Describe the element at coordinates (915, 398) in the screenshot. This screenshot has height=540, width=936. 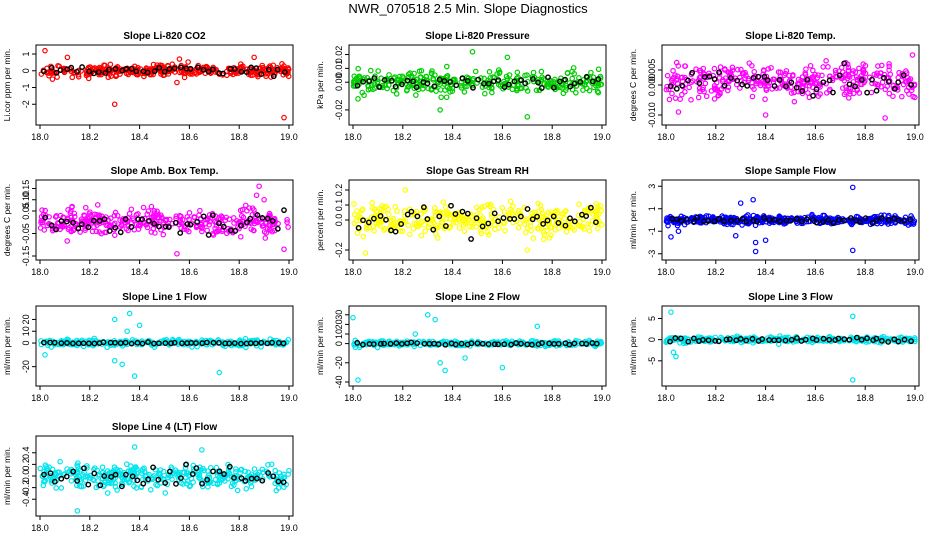
I see `x-tick-label: 19.0` at that location.